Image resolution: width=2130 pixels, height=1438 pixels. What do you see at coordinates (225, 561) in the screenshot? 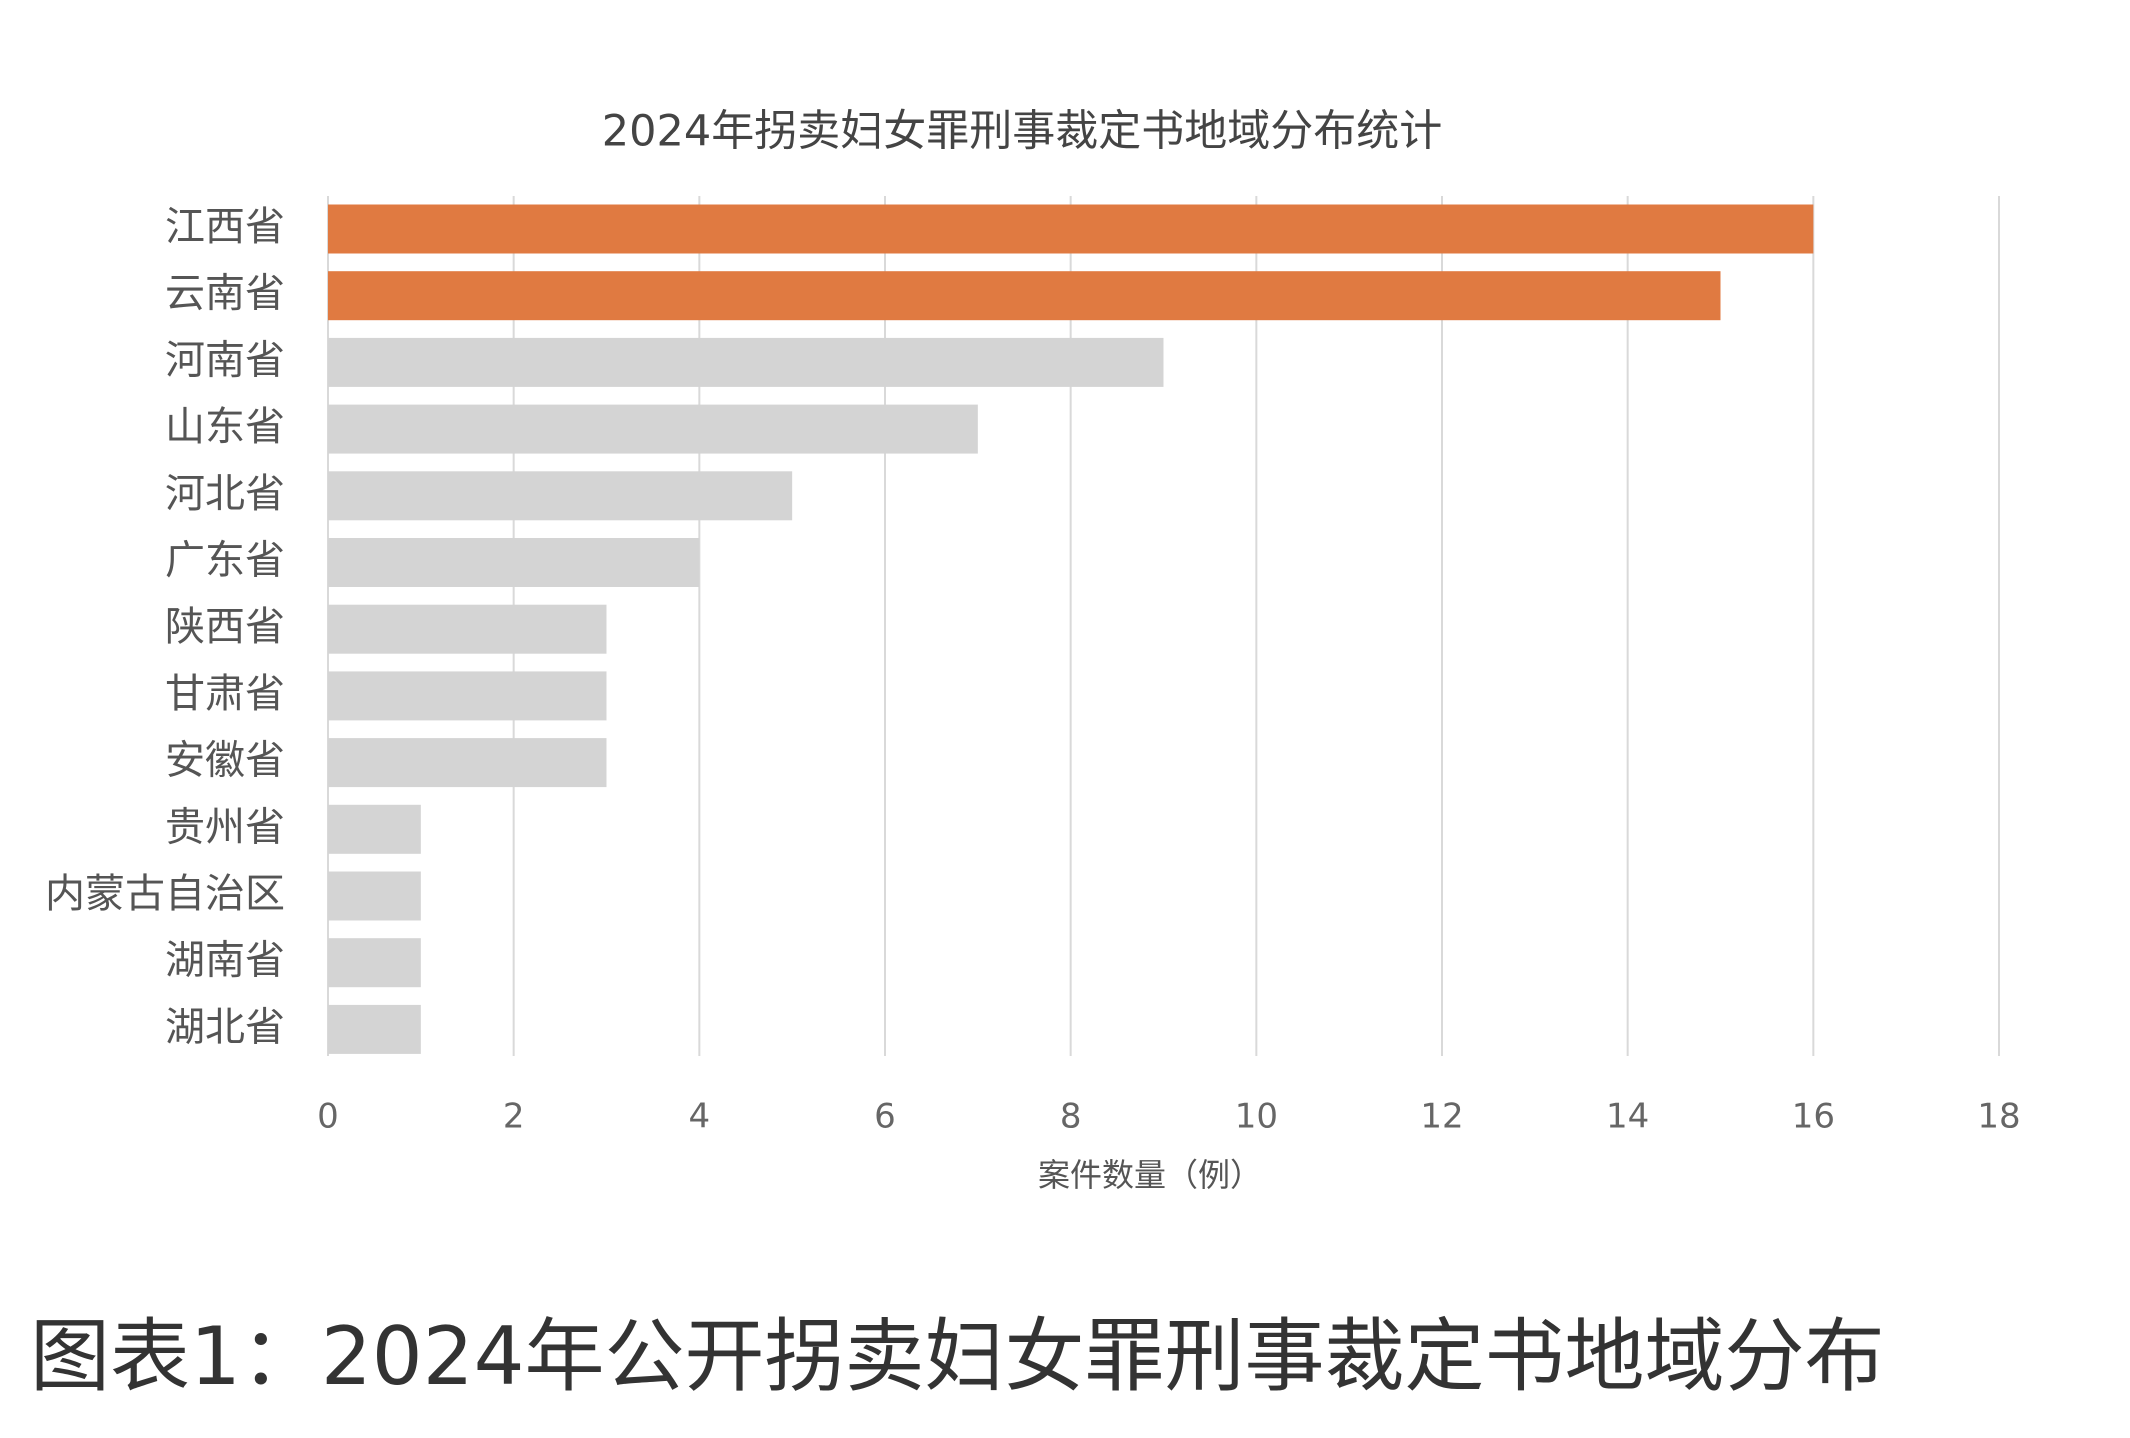
I see `y-tick-label: 广东省` at bounding box center [225, 561].